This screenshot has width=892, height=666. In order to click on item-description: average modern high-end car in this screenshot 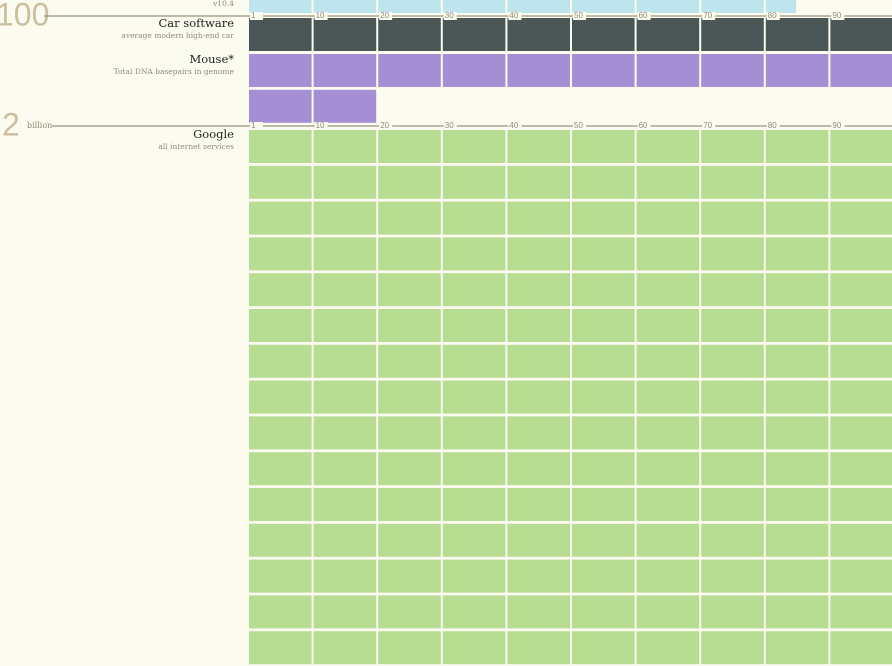, I will do `click(177, 35)`.